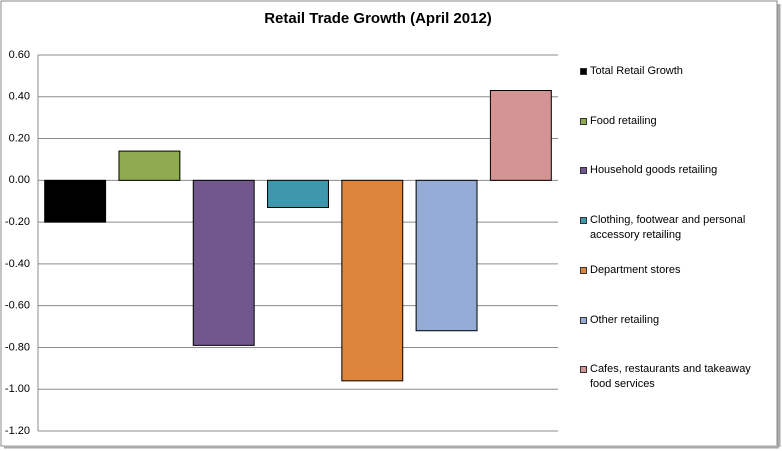  What do you see at coordinates (17, 389) in the screenshot?
I see `y-tick-label: -1.00` at bounding box center [17, 389].